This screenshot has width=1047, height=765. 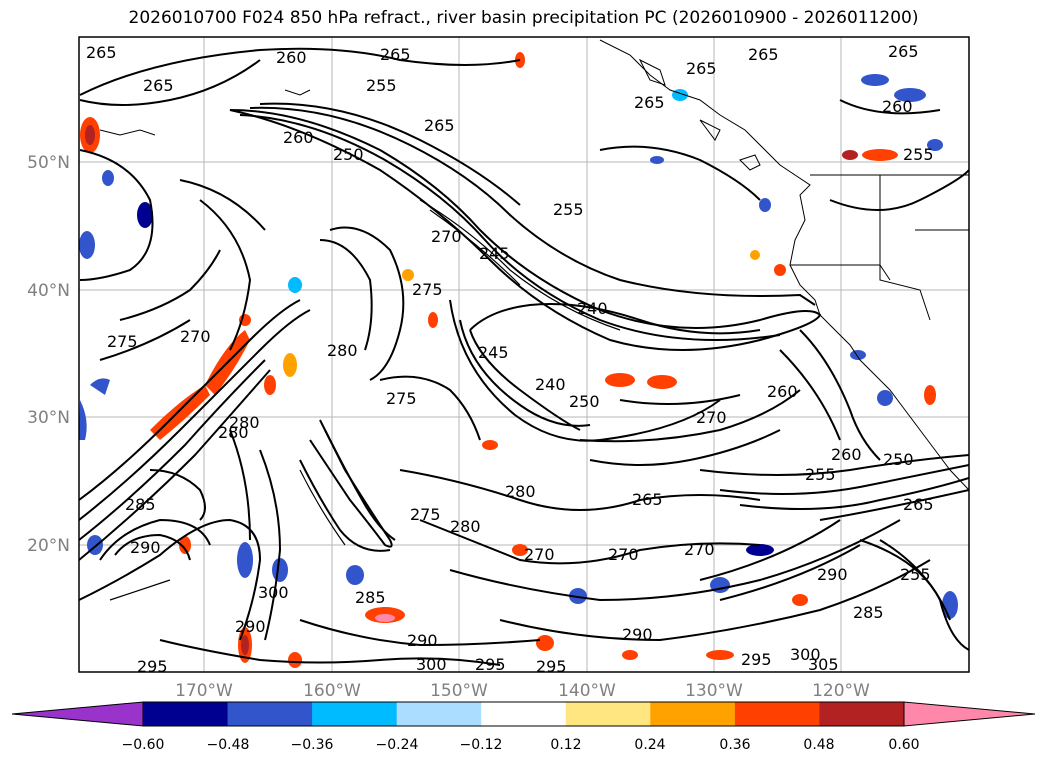 What do you see at coordinates (818, 745) in the screenshot?
I see `colorbar-tick: 0.48` at bounding box center [818, 745].